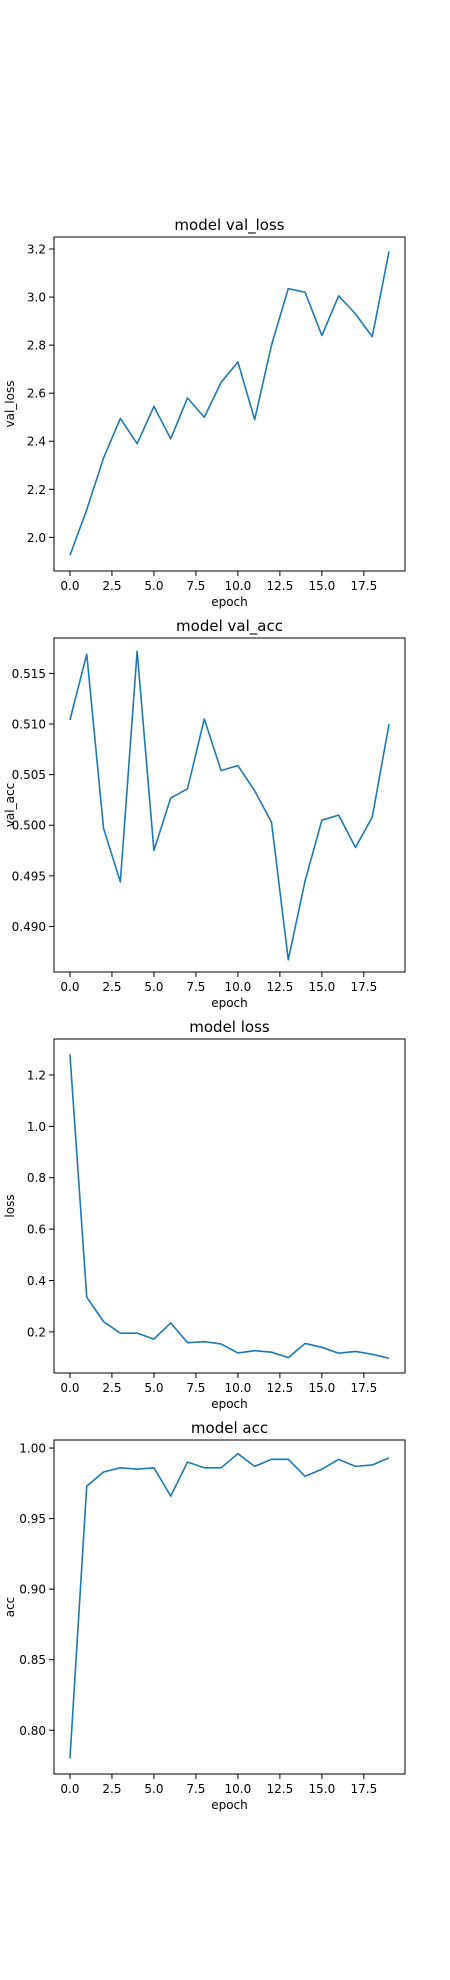 The width and height of the screenshot is (450, 1980). I want to click on chart2-xtick-label: 5.0, so click(153, 987).